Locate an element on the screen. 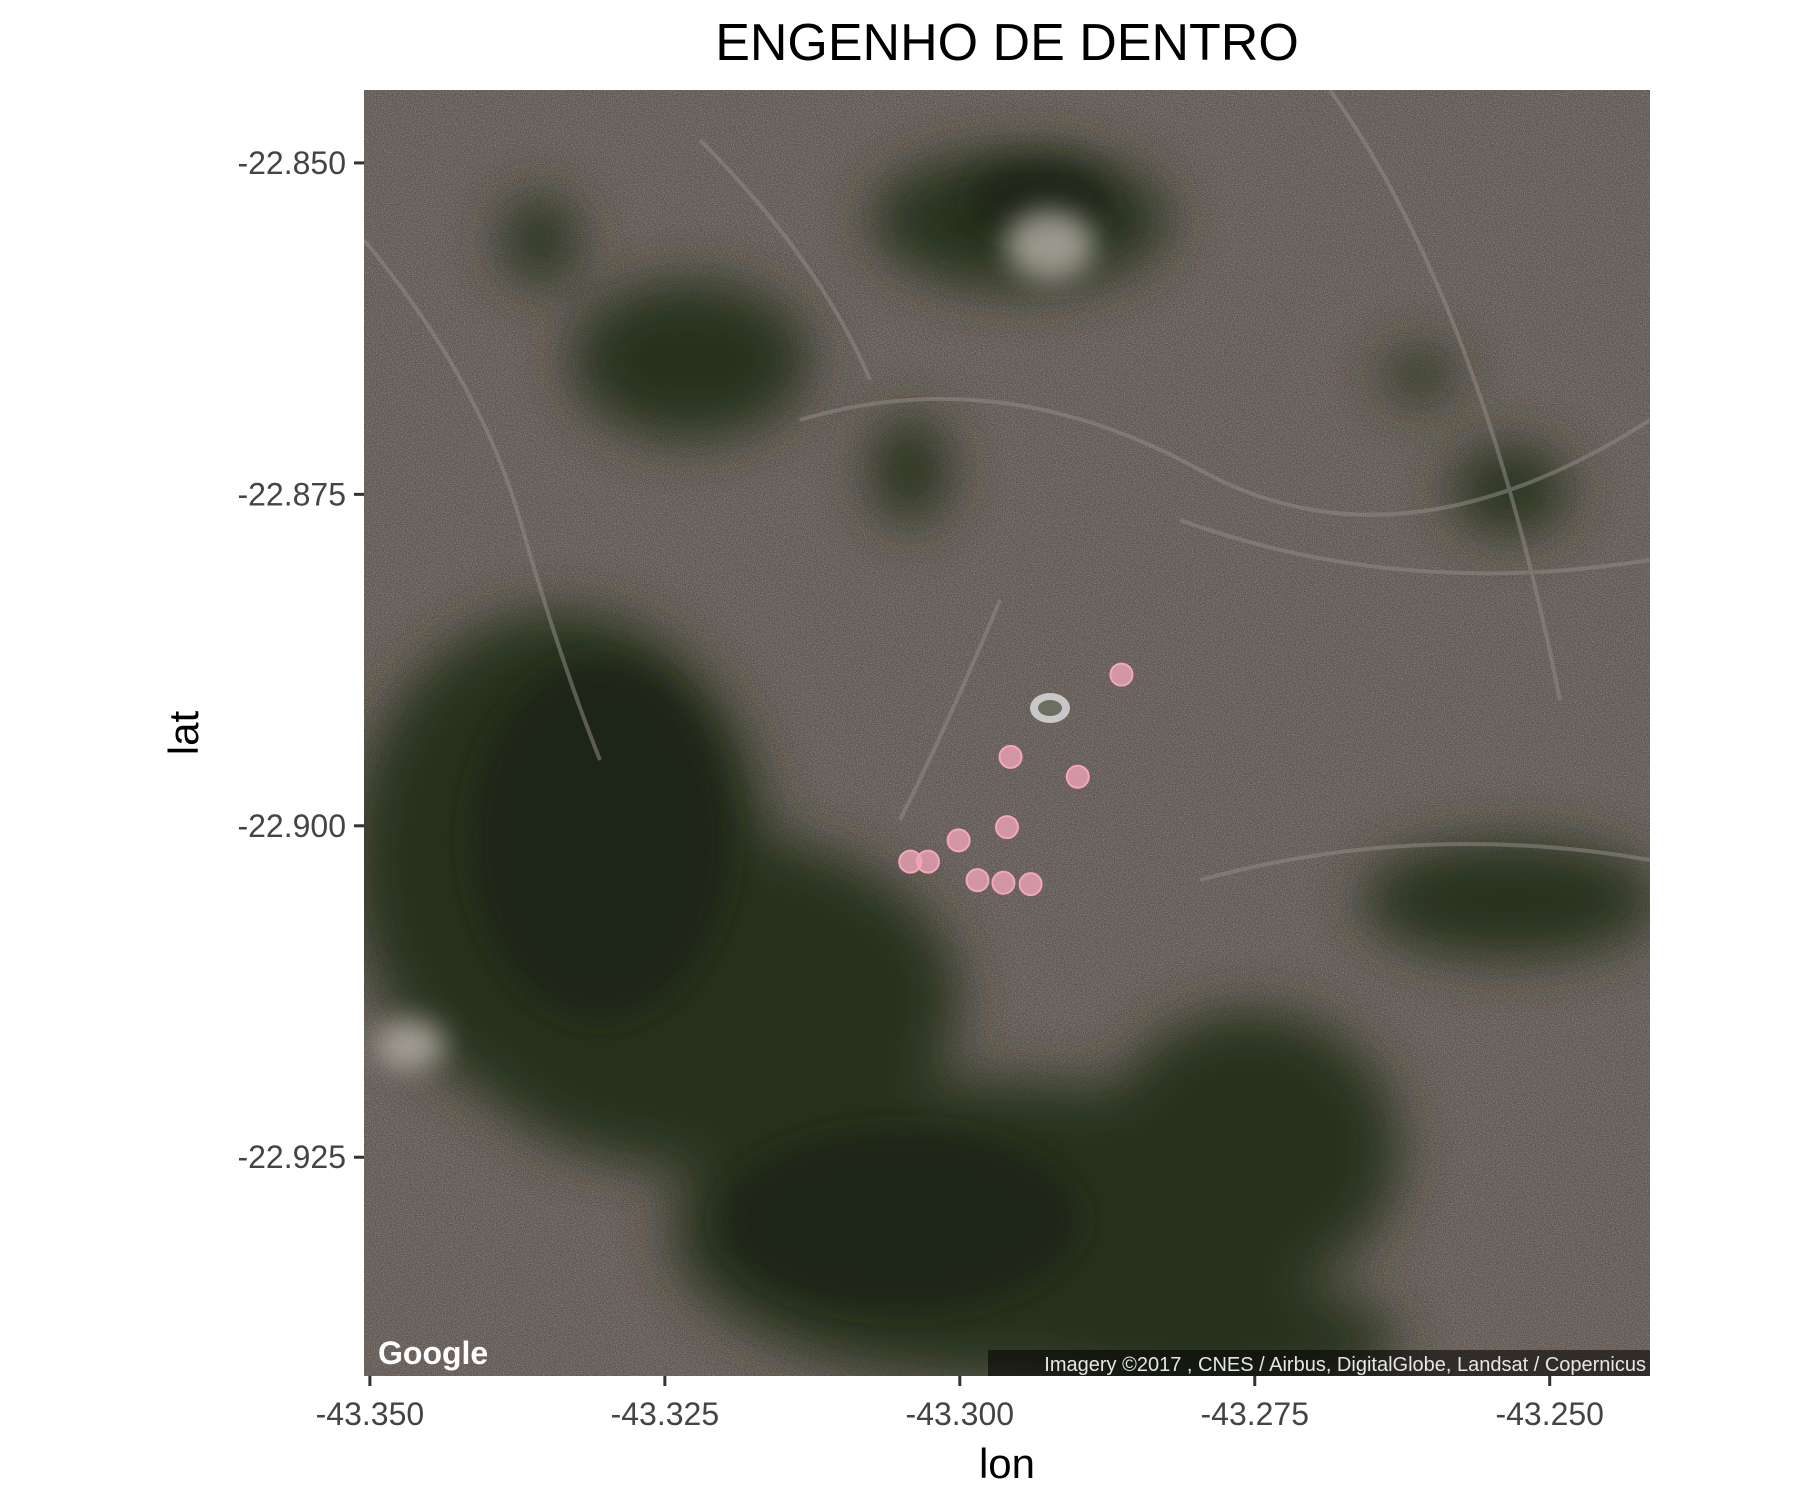  y-axis: -22.850 -22.875 -22.900 -22.925 is located at coordinates (300, 660).